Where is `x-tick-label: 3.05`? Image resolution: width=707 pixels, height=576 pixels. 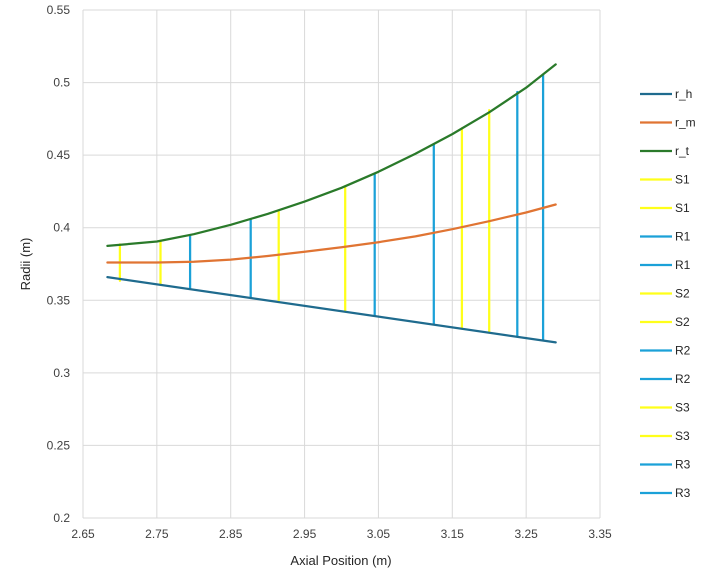 x-tick-label: 3.05 is located at coordinates (379, 534).